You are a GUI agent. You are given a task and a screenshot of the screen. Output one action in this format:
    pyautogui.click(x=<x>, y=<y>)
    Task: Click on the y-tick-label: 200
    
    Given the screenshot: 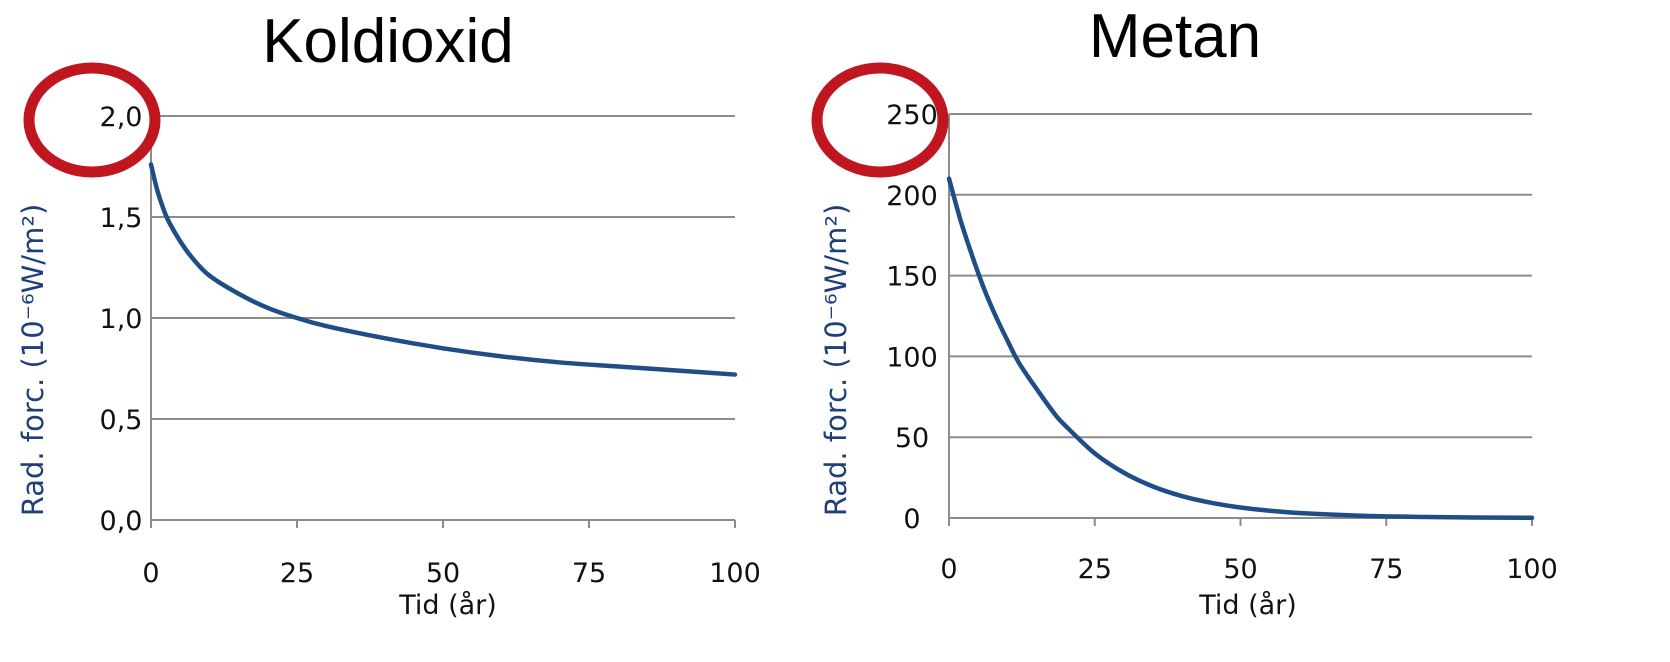 What is the action you would take?
    pyautogui.click(x=912, y=196)
    